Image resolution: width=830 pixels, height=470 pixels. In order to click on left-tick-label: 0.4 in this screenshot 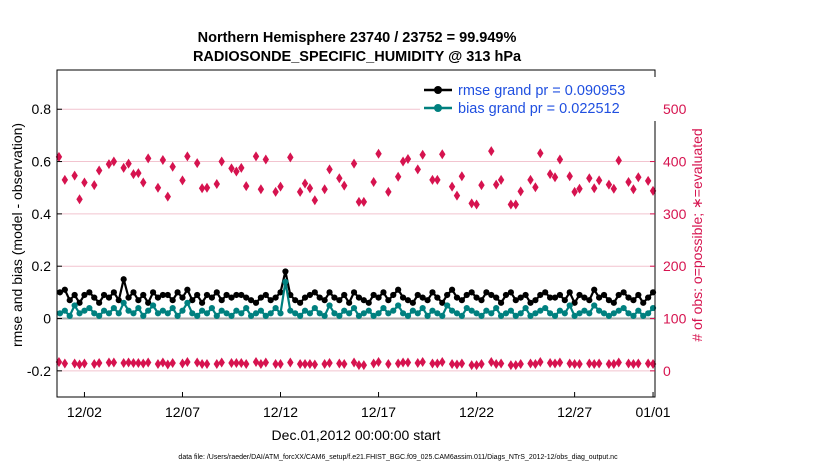, I will do `click(42, 214)`.